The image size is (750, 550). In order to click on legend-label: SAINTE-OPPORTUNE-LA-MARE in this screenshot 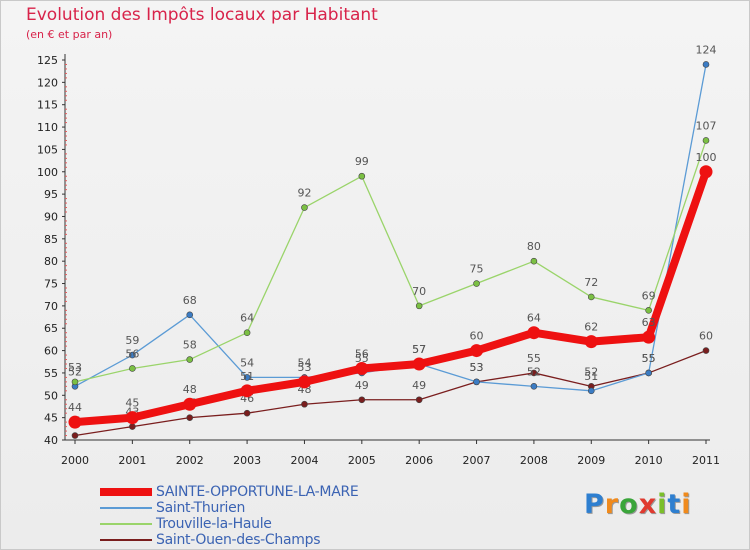, I will do `click(257, 492)`.